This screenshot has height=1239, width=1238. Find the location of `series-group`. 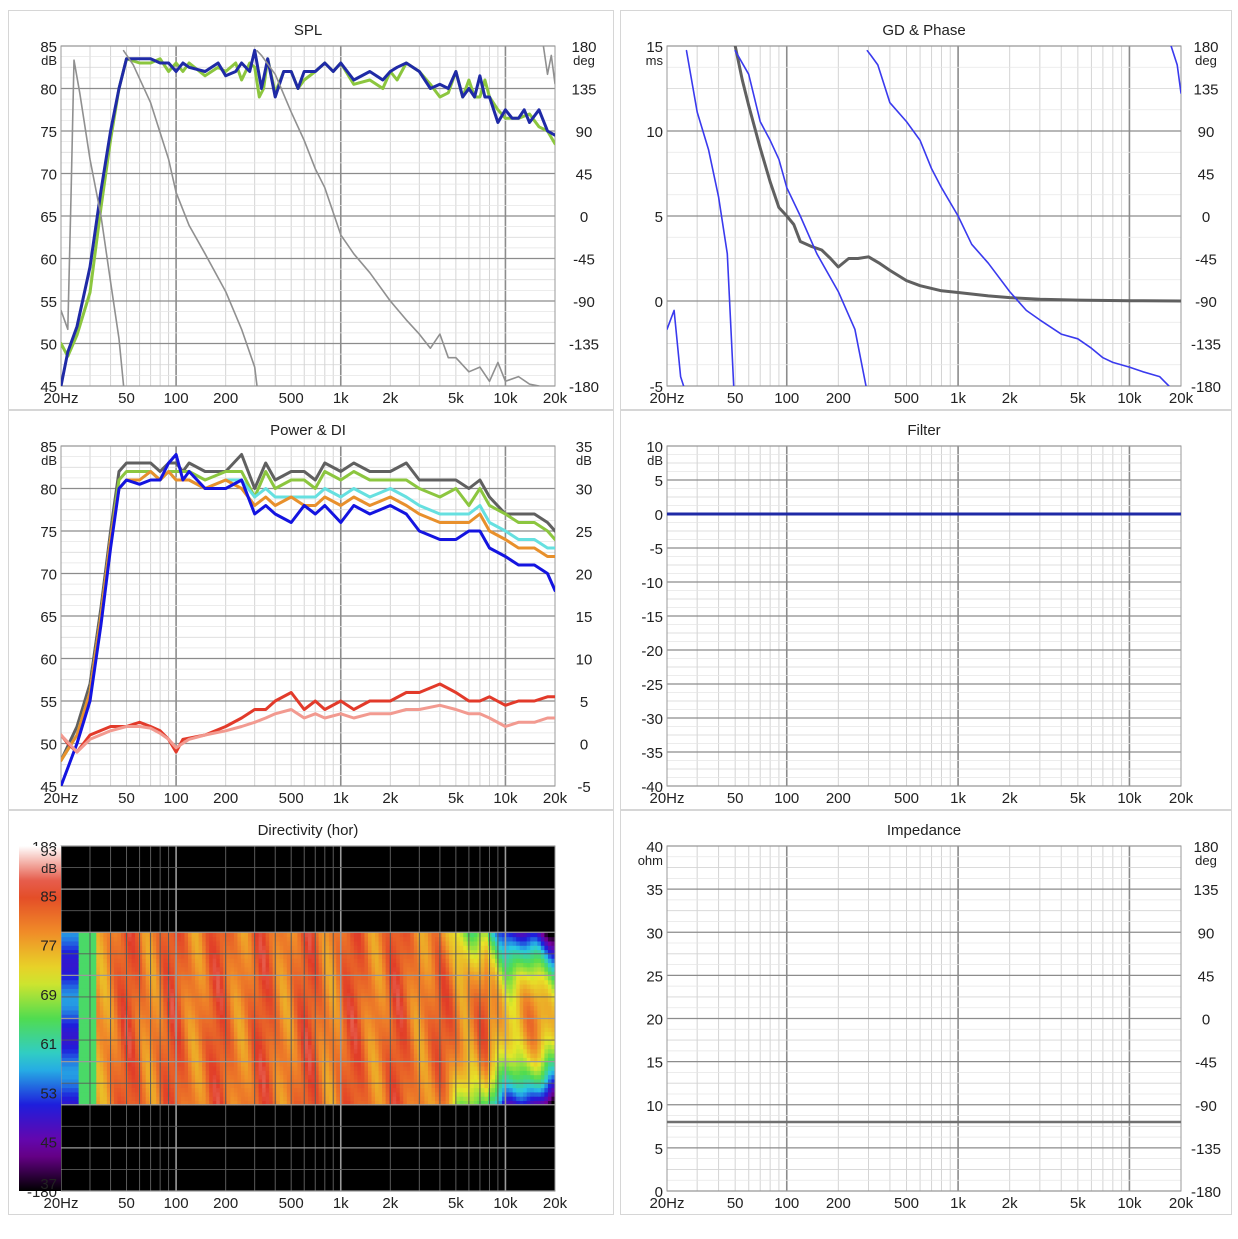

series-group is located at coordinates (308, 619).